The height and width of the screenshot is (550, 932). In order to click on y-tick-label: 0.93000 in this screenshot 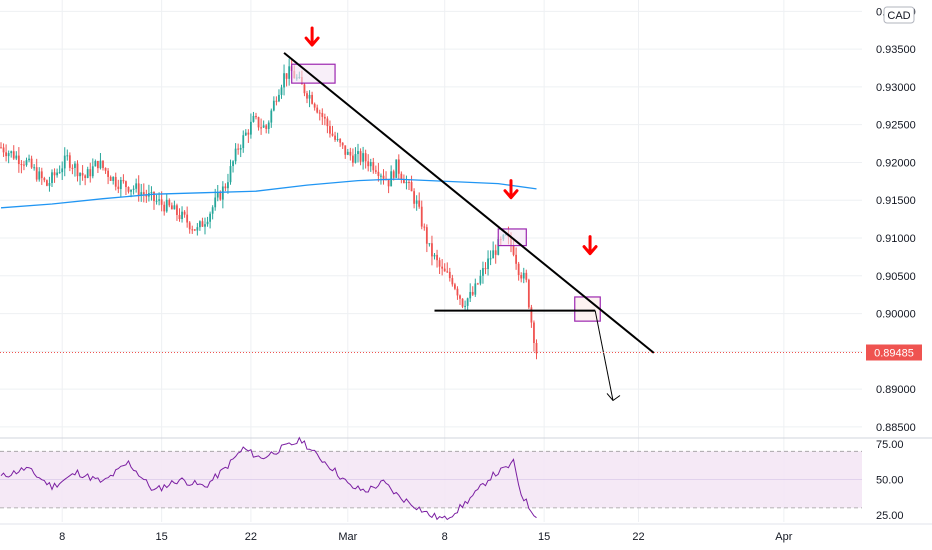, I will do `click(896, 88)`.